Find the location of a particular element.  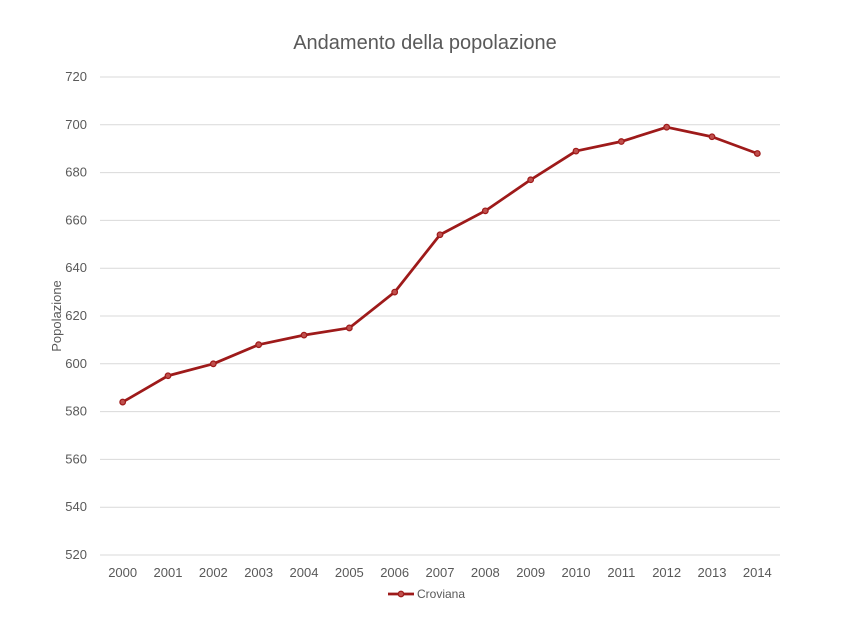

chart-title: Andamento della popolazione is located at coordinates (425, 43).